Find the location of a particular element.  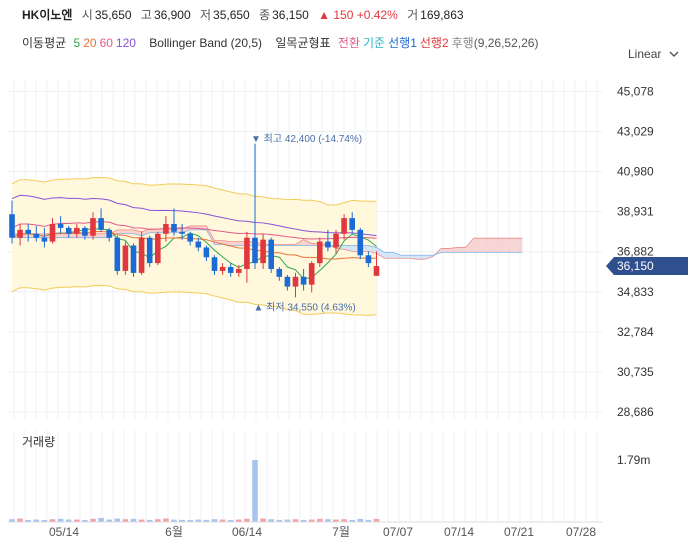

low-label: 저 is located at coordinates (205, 15).